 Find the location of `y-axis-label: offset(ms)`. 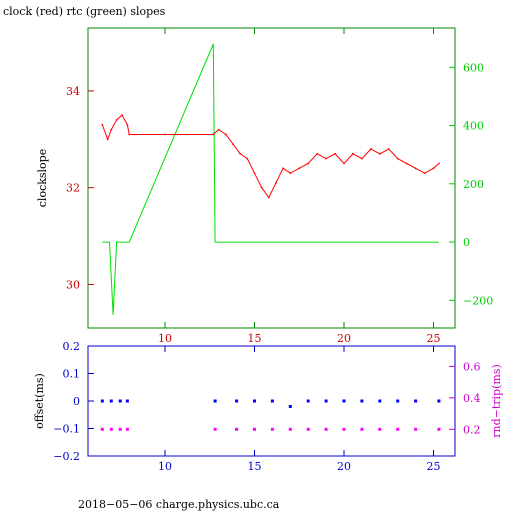

y-axis-label: offset(ms) is located at coordinates (39, 401).